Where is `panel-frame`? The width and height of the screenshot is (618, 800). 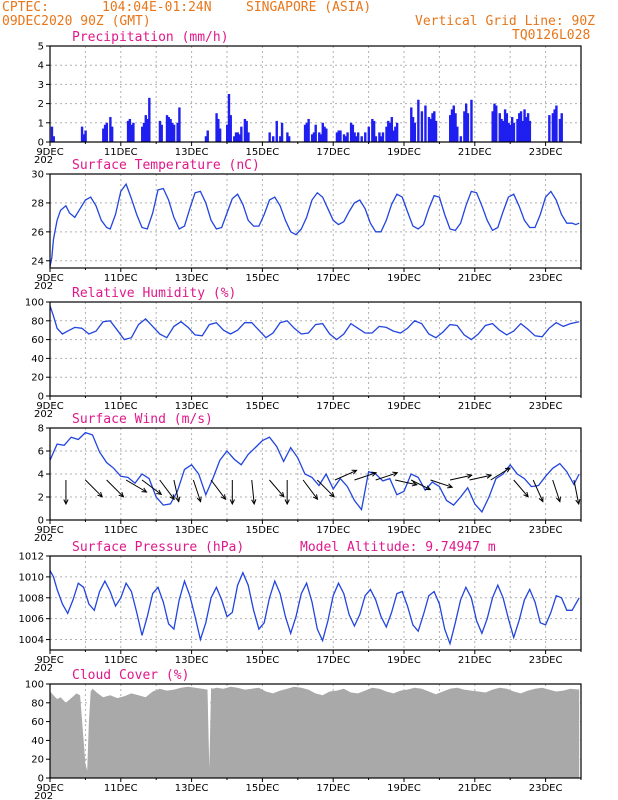 panel-frame is located at coordinates (315, 221).